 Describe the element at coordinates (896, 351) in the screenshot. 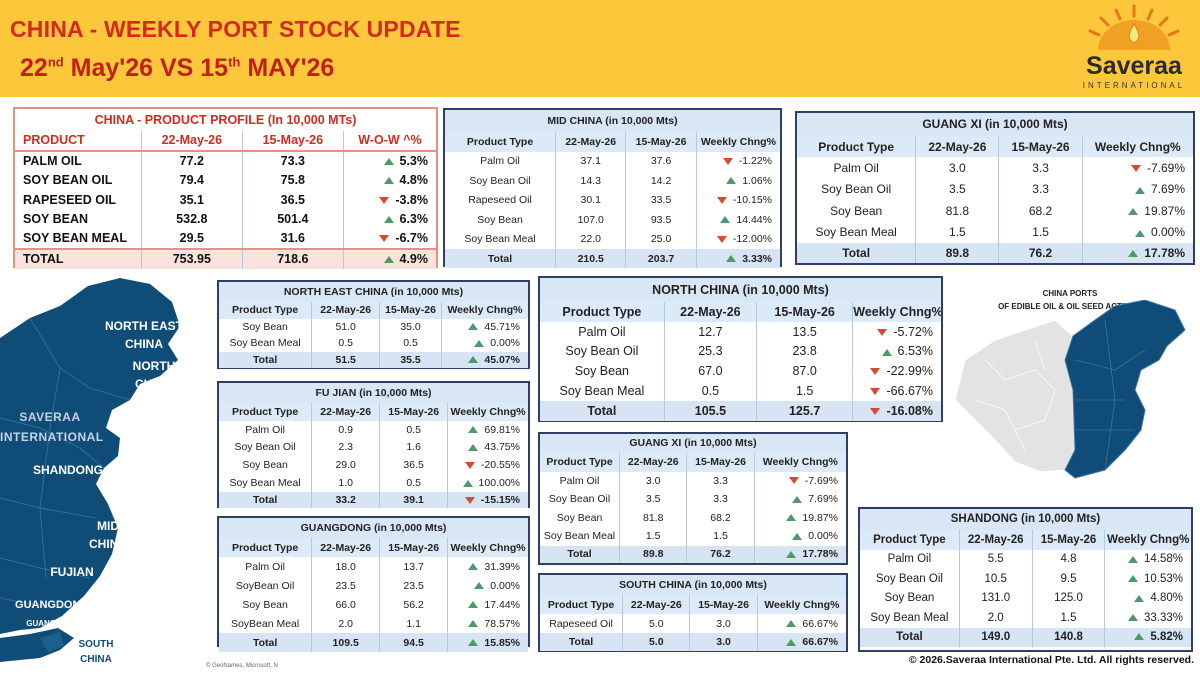

I see `weekly-change-cell: 6.53%` at that location.